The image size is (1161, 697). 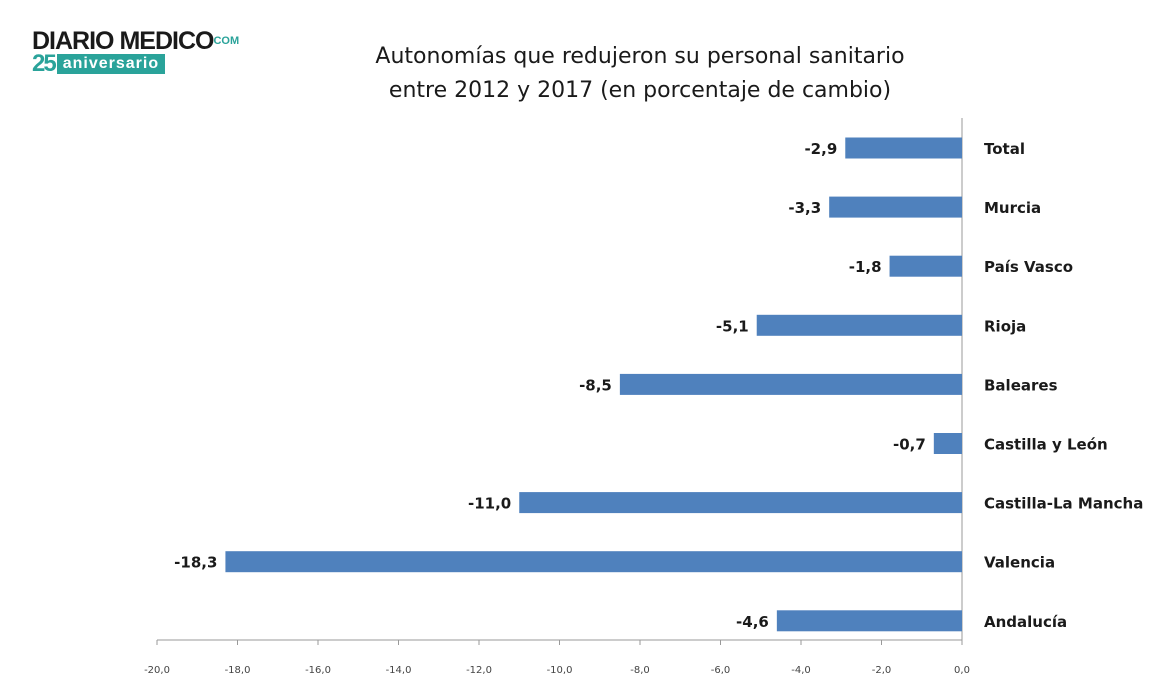 I want to click on bar-value-label: -18,3, so click(x=195, y=563).